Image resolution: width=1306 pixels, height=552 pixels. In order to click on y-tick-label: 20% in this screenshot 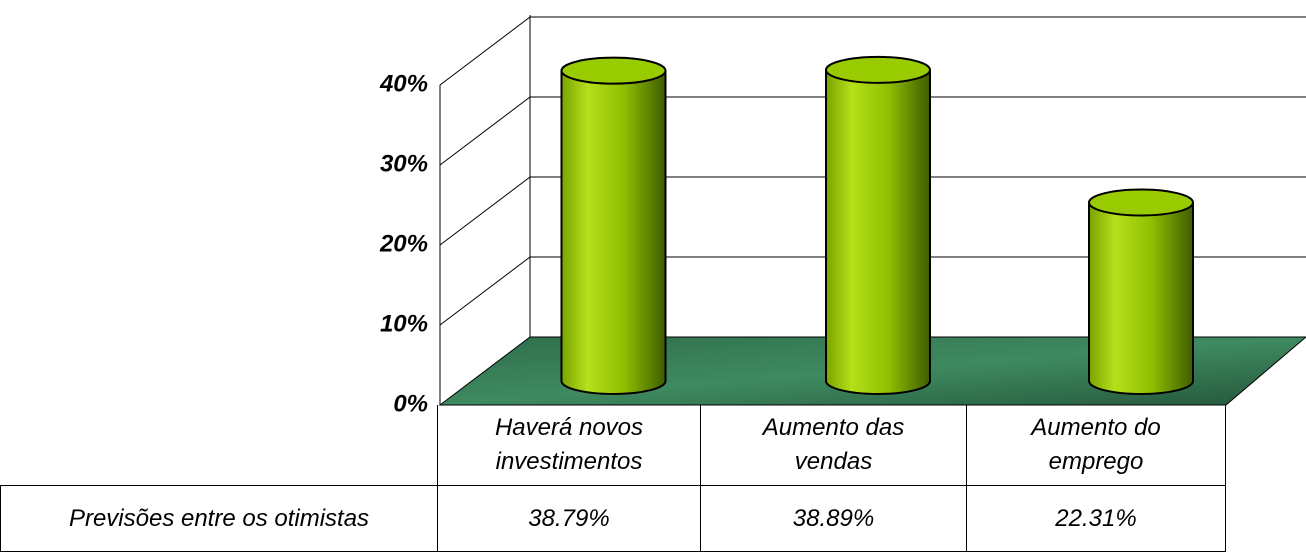, I will do `click(403, 243)`.